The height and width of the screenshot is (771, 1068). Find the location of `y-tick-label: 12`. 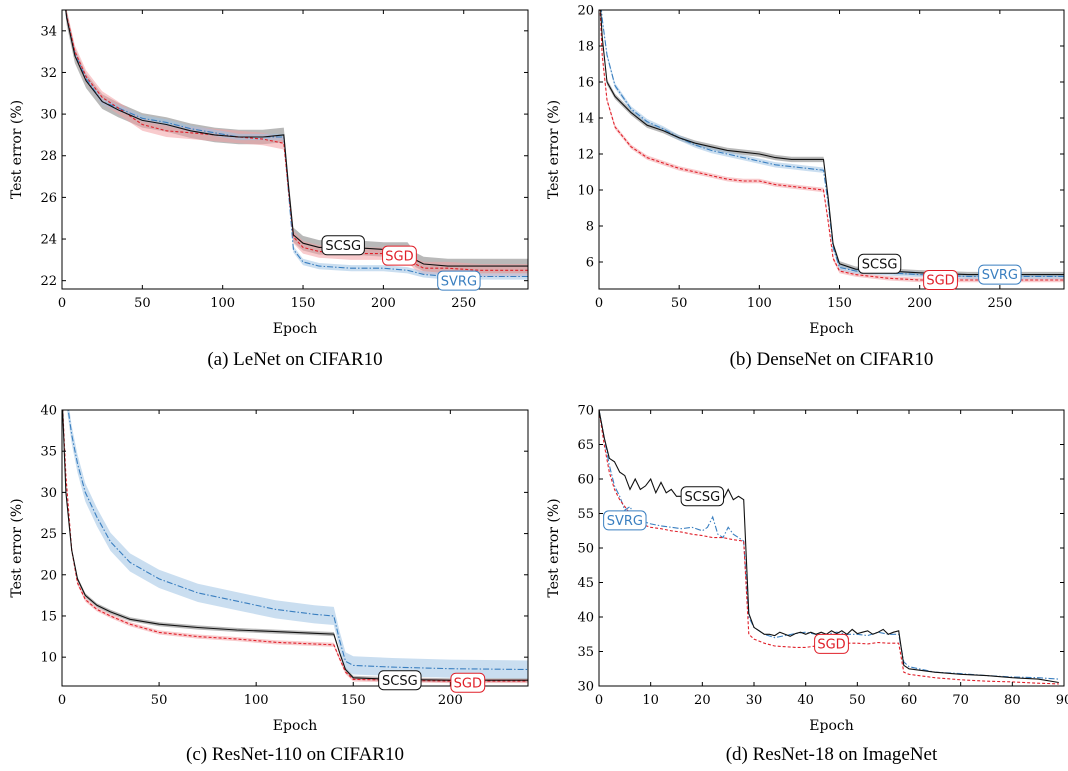

y-tick-label: 12 is located at coordinates (585, 155).